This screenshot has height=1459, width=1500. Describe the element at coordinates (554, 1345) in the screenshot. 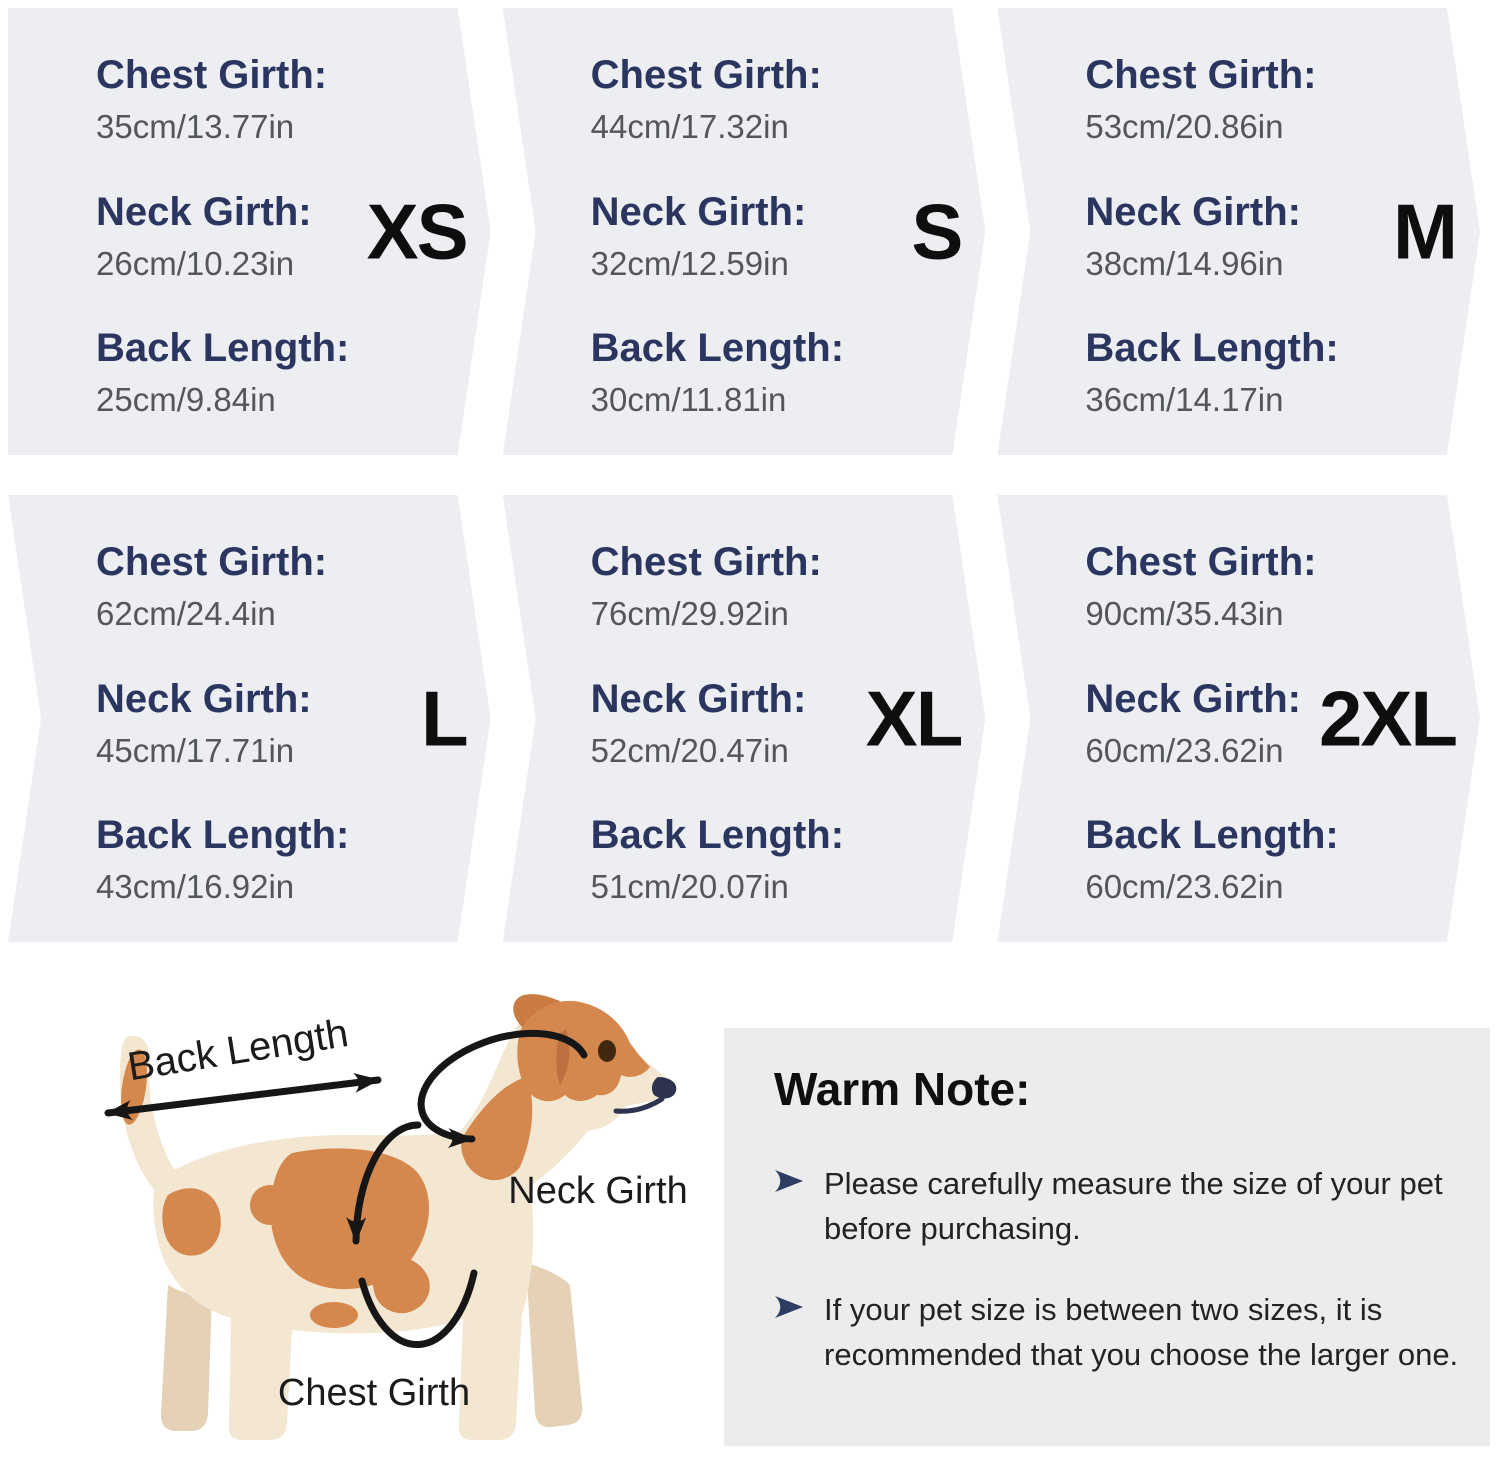

I see `dog-far-front-leg` at that location.